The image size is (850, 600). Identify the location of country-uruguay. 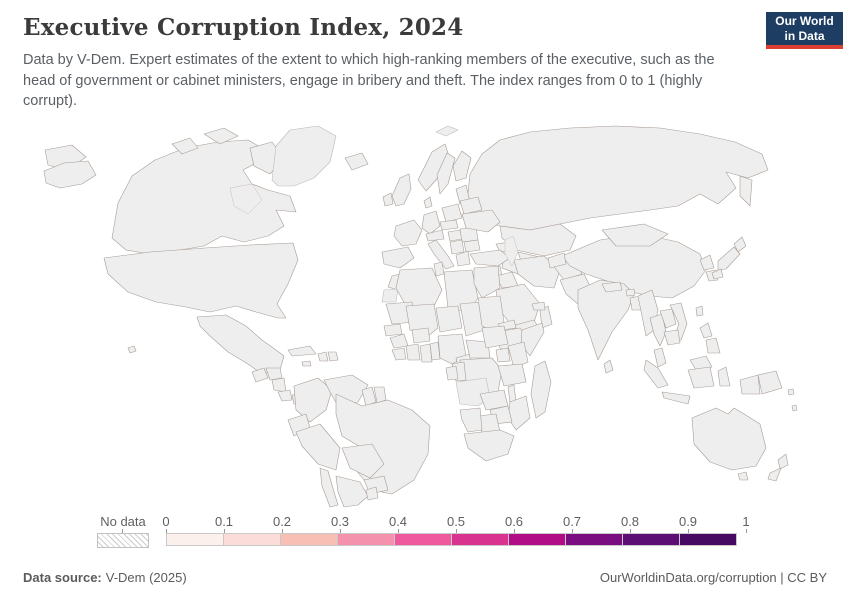
(372, 493).